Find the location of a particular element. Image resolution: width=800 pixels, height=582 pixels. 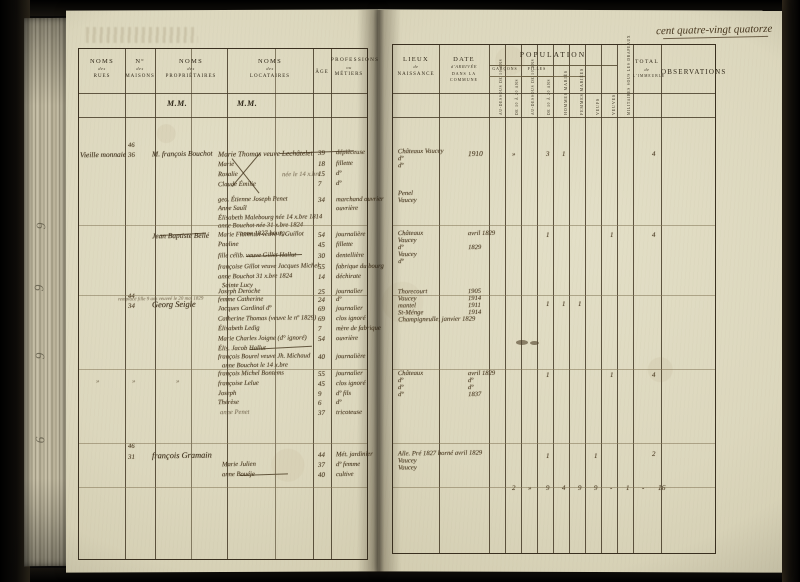

folio-annotation: cent quatre-vingt quatorze is located at coordinates (714, 30).